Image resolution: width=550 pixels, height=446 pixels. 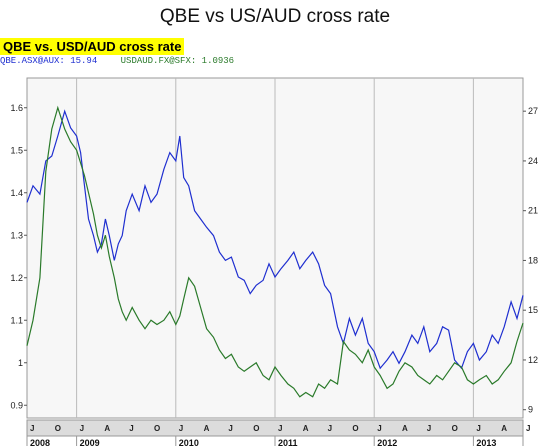 I want to click on year-label: 2008, so click(x=40, y=442).